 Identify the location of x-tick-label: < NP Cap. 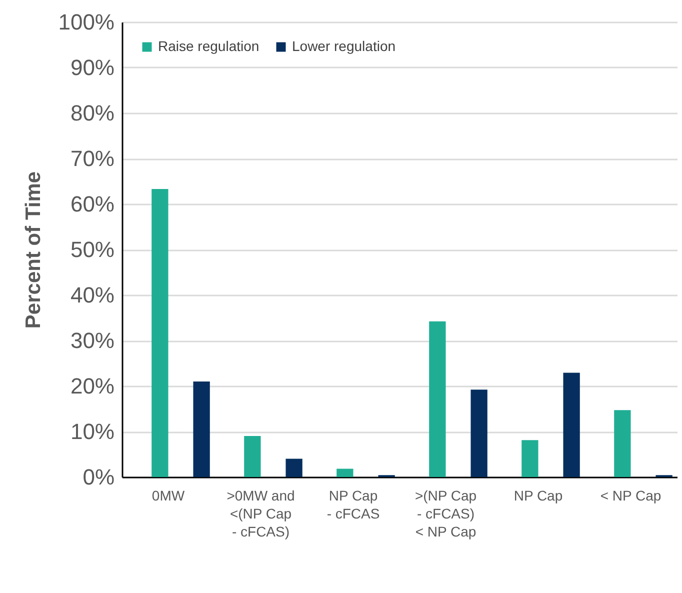
(631, 496).